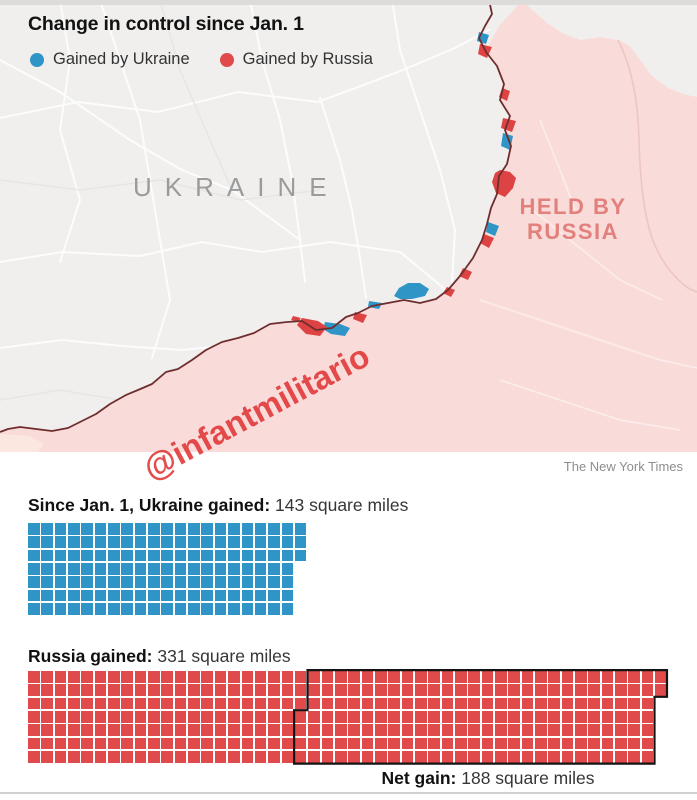  I want to click on russia-waffle-chart, so click(348, 717).